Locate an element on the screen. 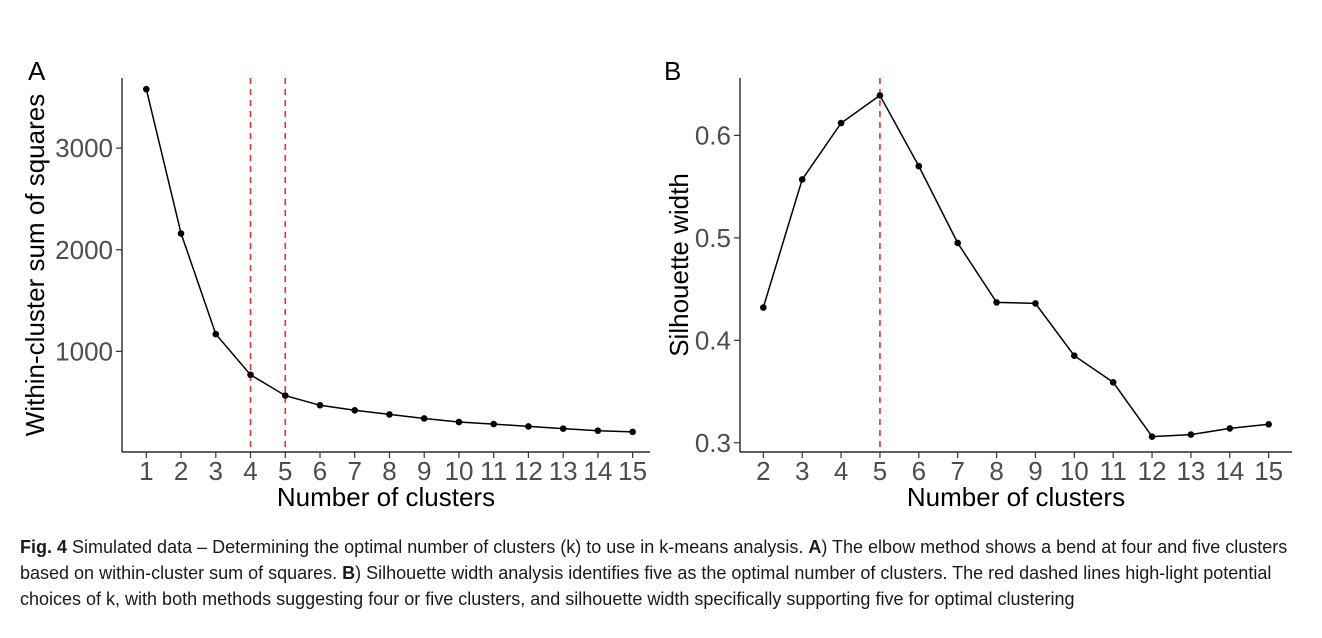  y-tick-label: 3000 is located at coordinates (84, 148).